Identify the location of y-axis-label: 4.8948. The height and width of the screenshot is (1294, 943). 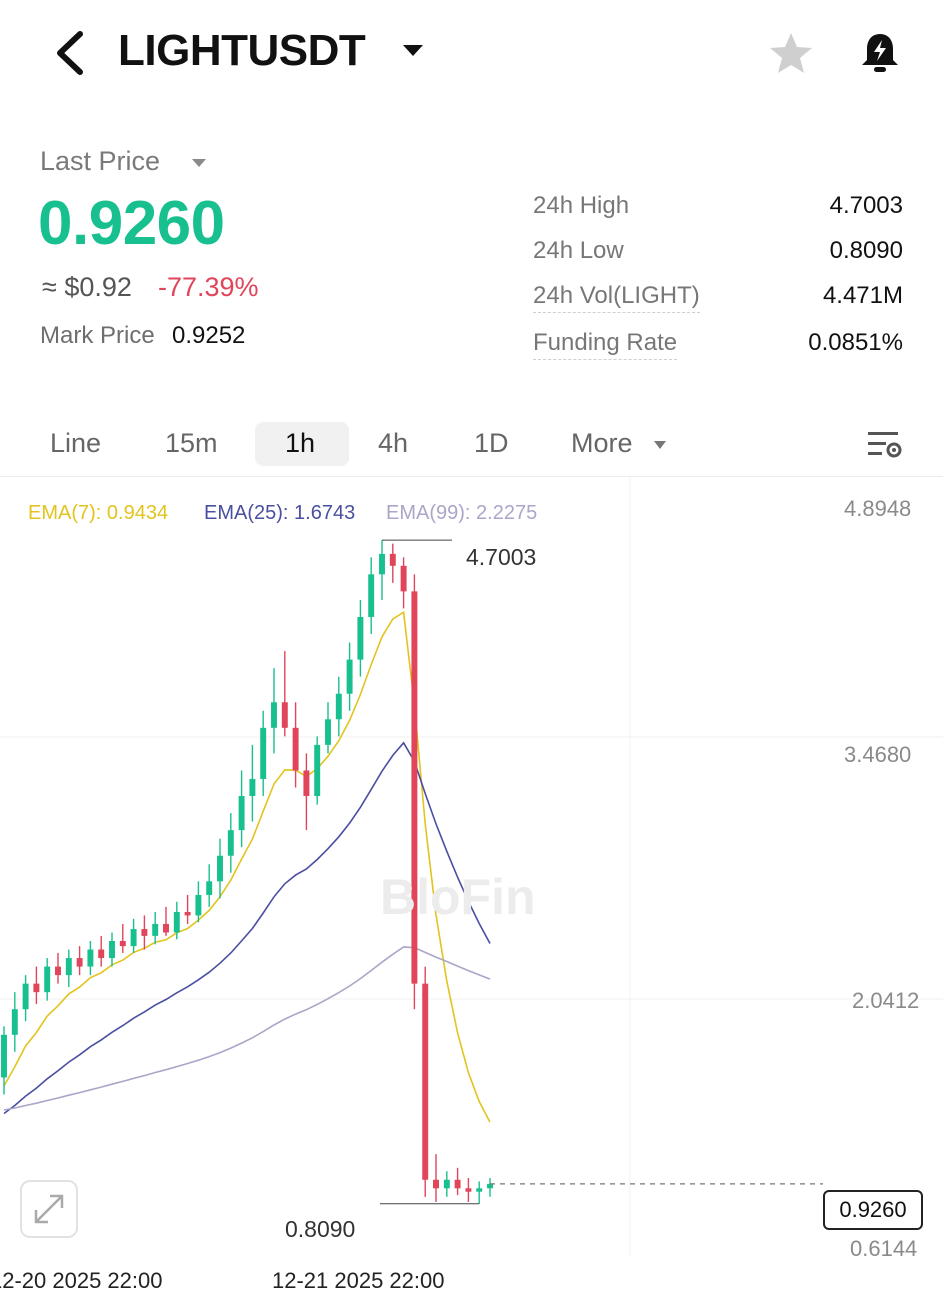
(878, 508).